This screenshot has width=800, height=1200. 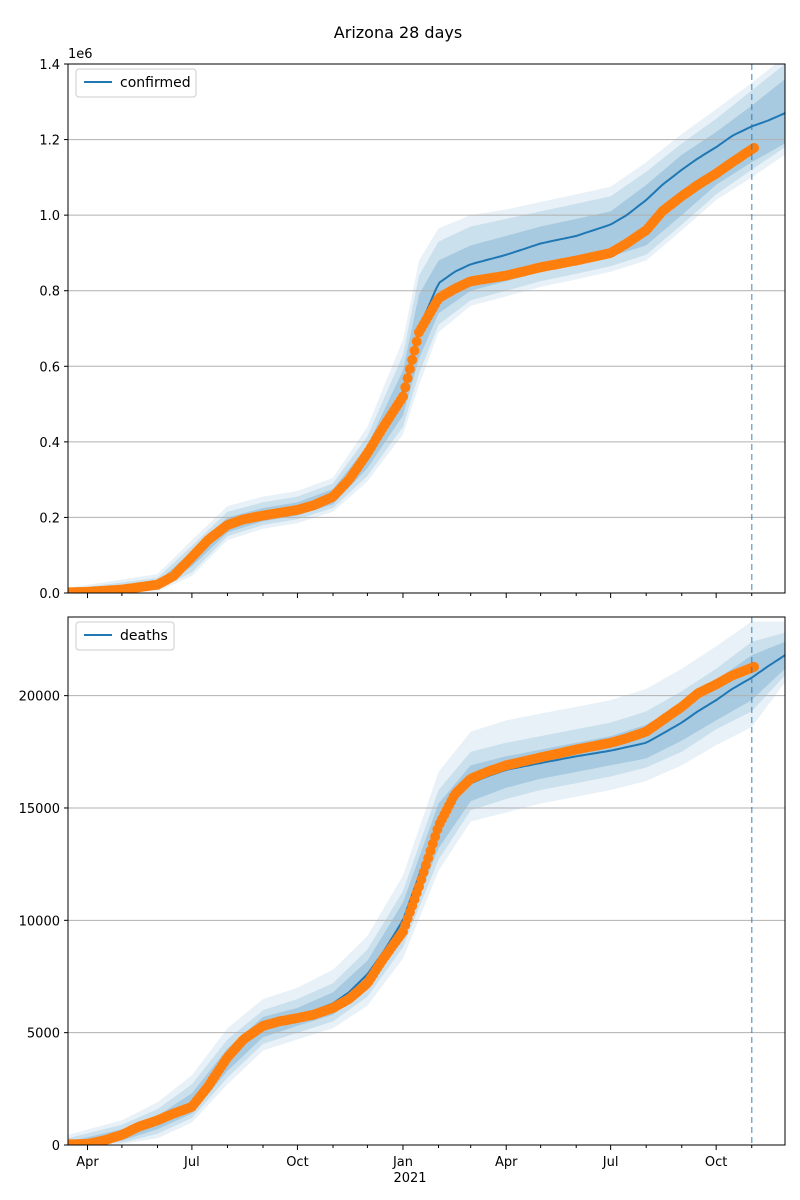 I want to click on deaths-legend: deaths, so click(x=125, y=636).